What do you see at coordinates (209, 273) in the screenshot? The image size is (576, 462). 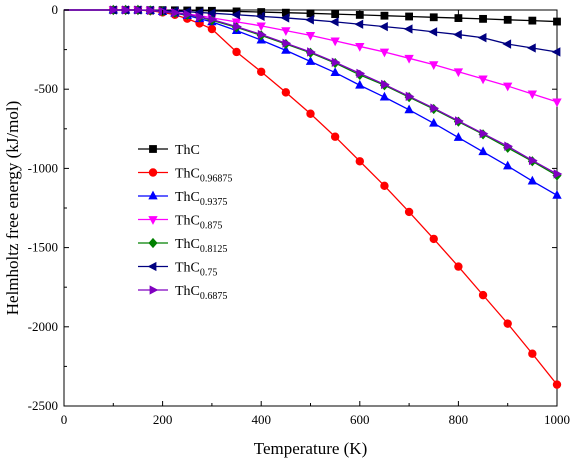 I see `legend-label-sub: 0.75` at bounding box center [209, 273].